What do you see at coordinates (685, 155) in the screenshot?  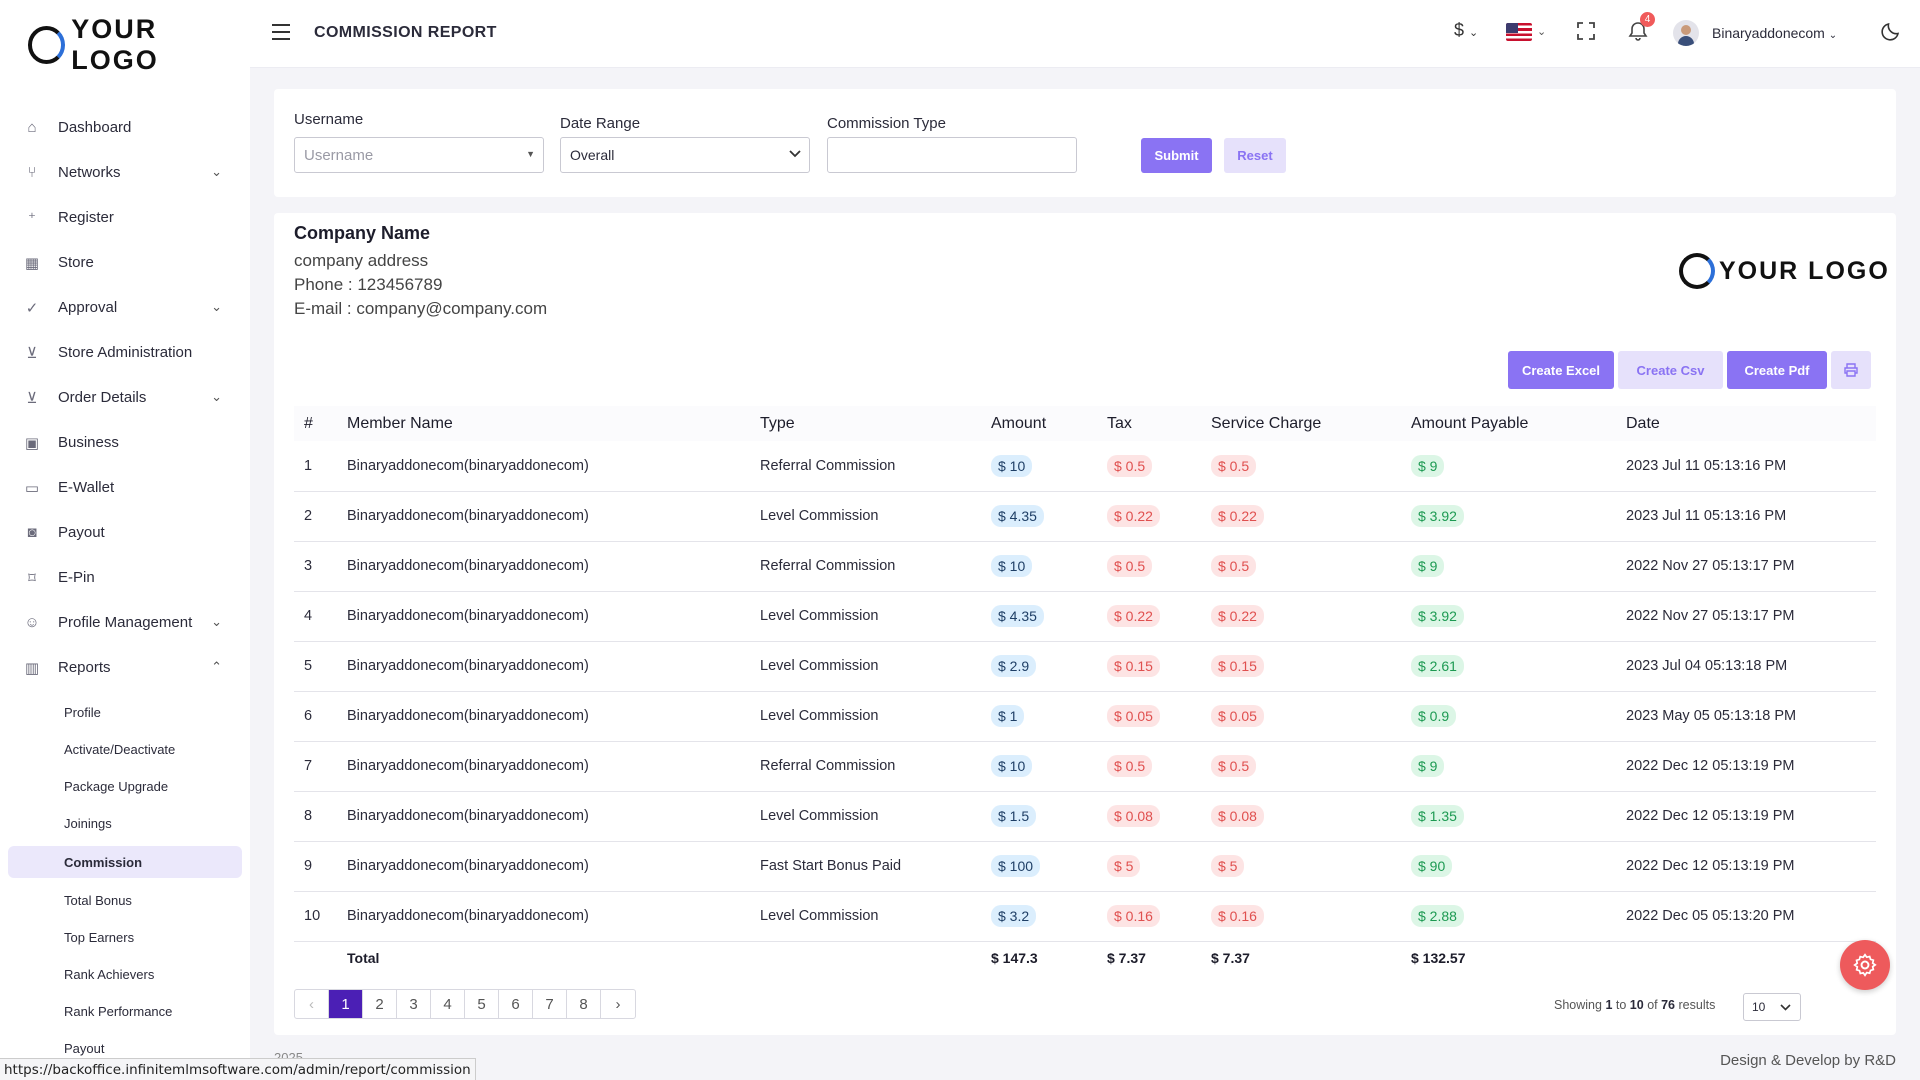 I see `date-range-select: Overall` at bounding box center [685, 155].